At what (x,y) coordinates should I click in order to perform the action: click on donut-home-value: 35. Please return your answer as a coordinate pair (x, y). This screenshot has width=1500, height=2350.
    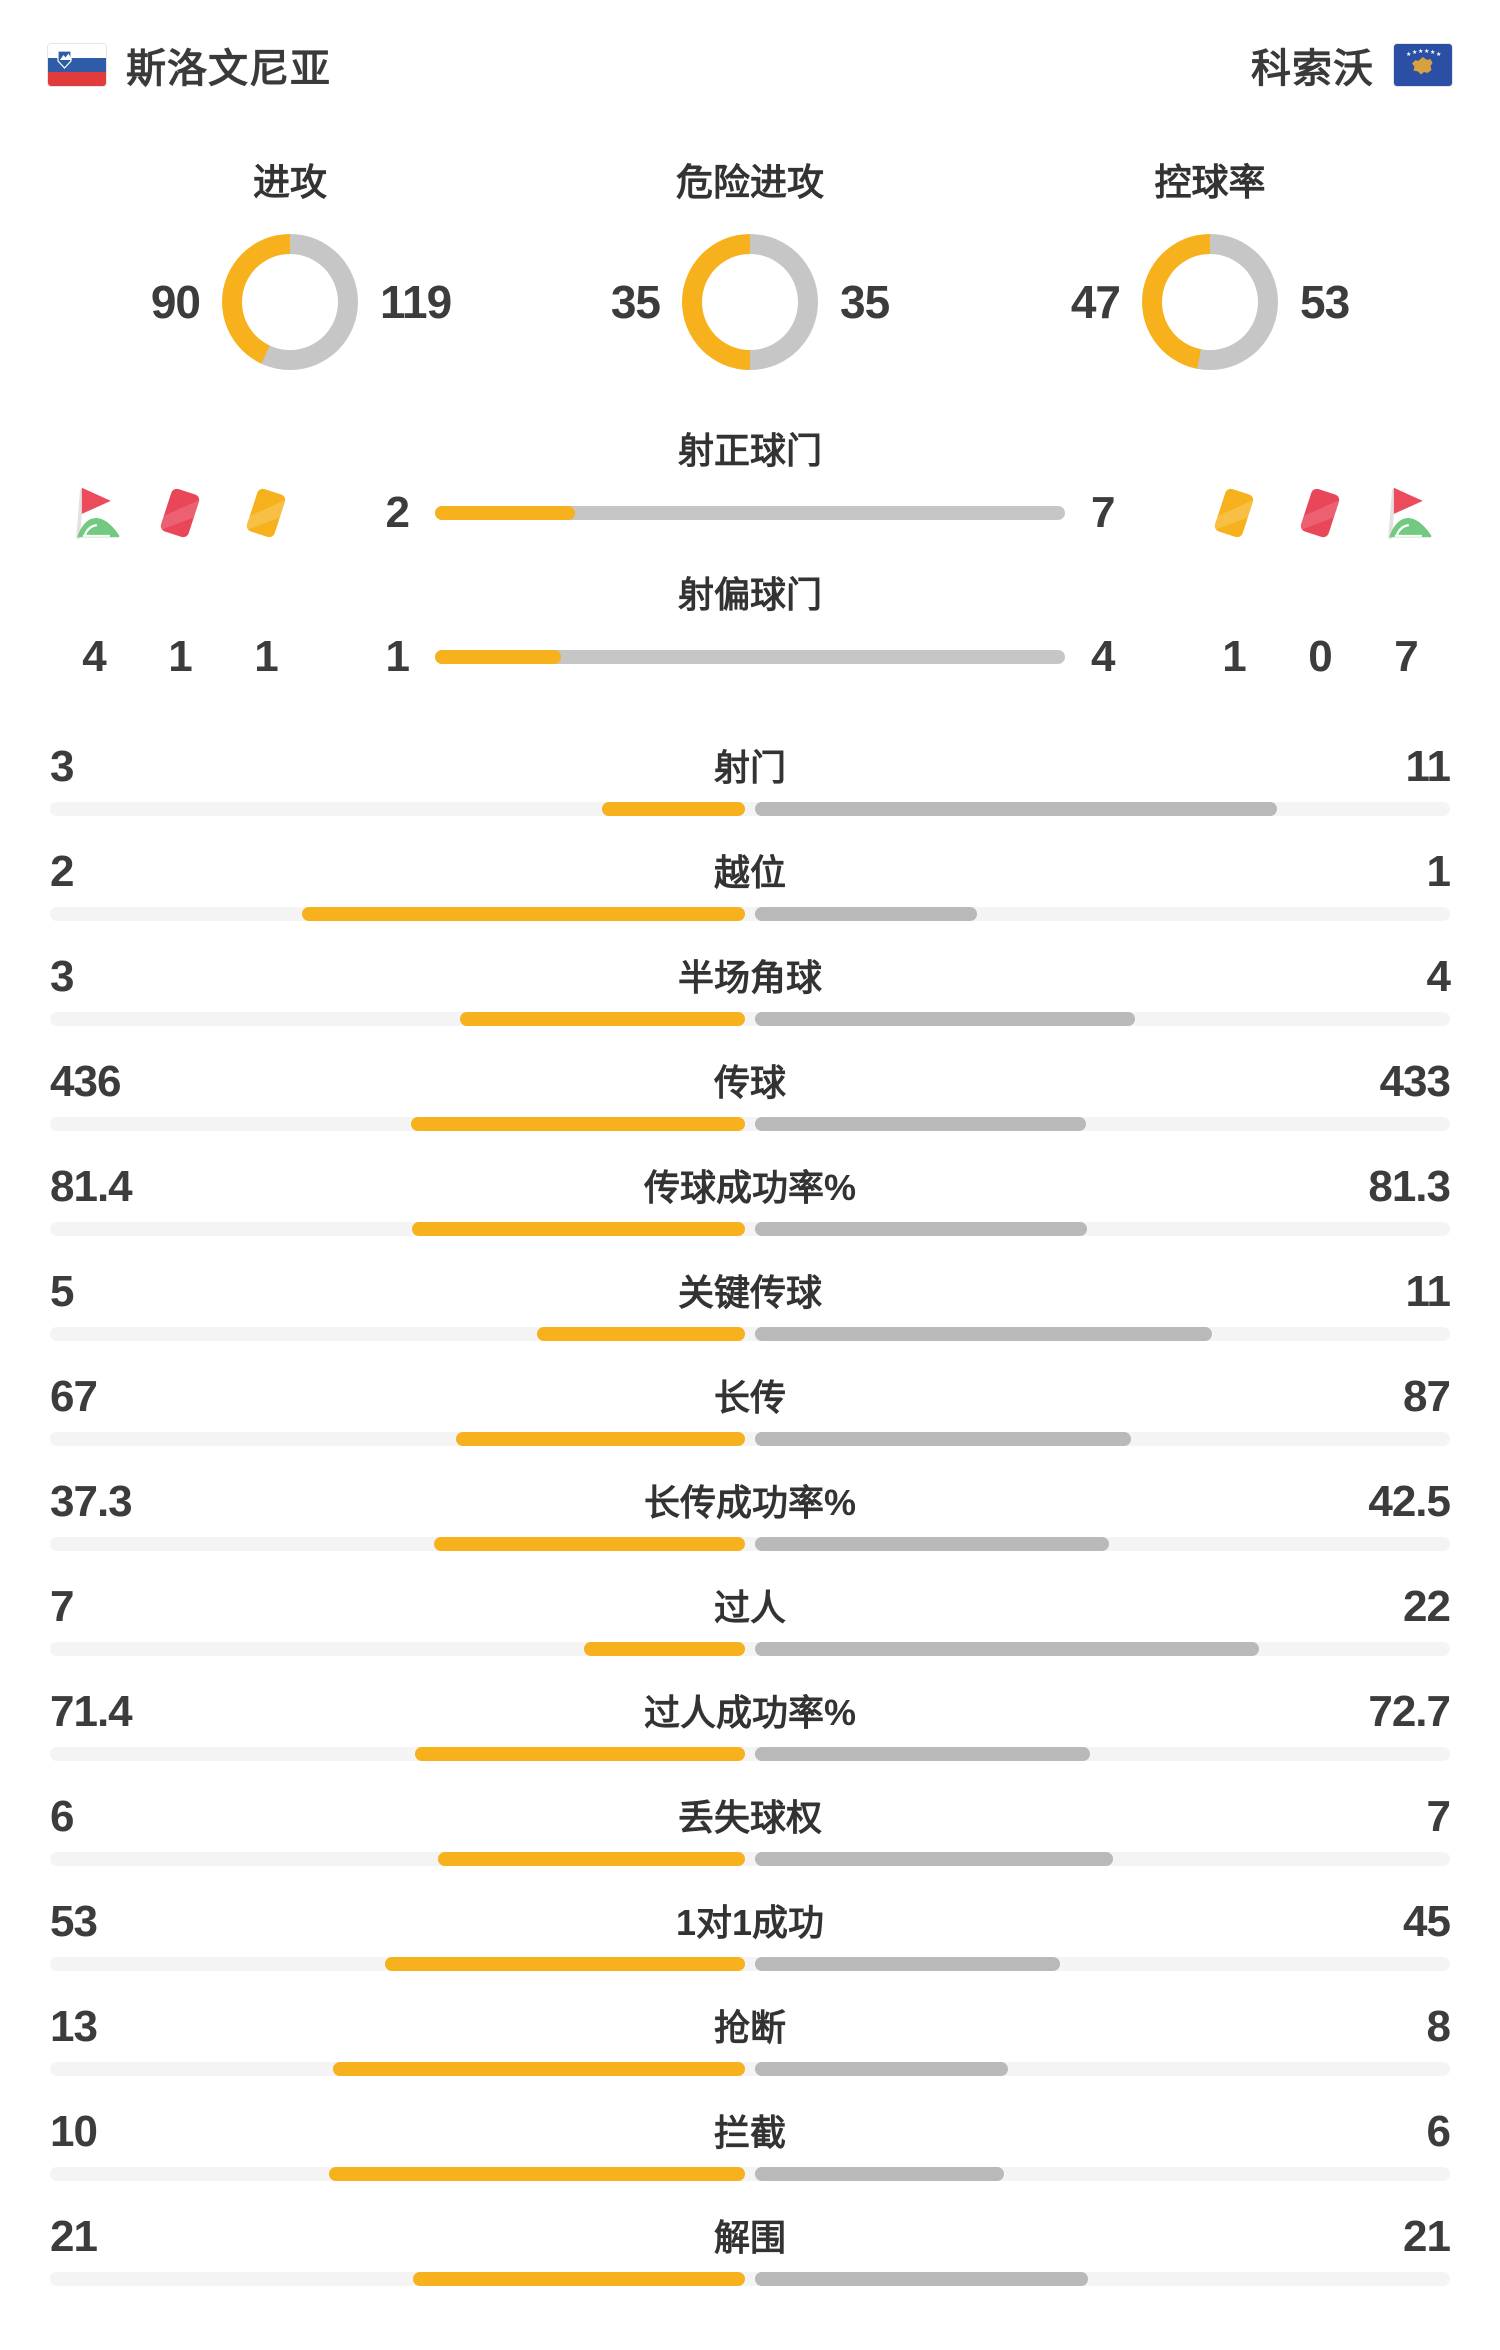
    Looking at the image, I should click on (635, 302).